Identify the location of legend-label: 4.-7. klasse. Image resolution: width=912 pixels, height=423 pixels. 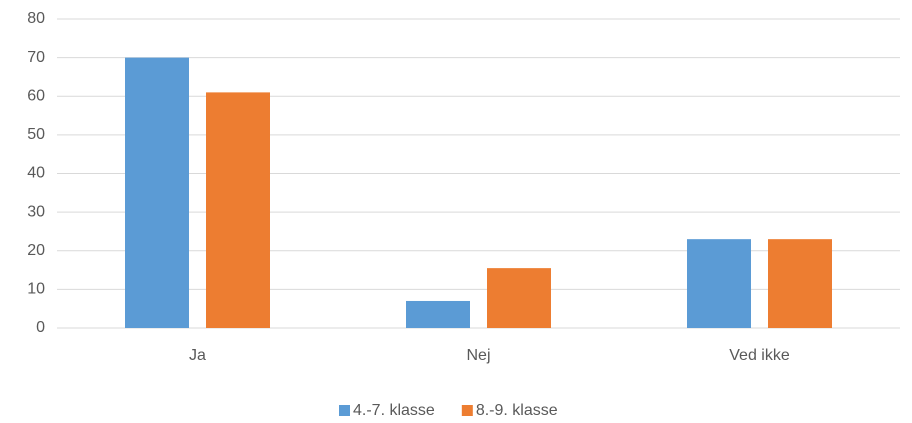
(394, 410).